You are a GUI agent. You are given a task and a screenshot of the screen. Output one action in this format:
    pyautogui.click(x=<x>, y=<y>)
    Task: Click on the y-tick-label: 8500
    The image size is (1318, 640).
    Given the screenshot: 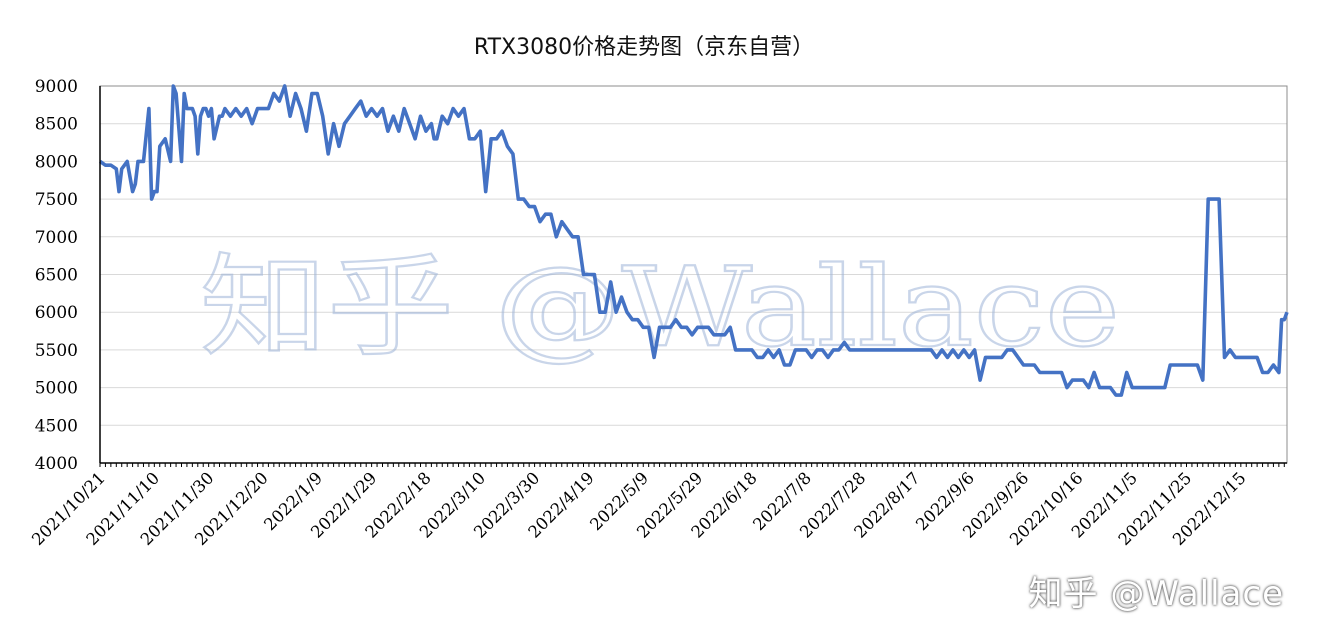 What is the action you would take?
    pyautogui.click(x=56, y=125)
    